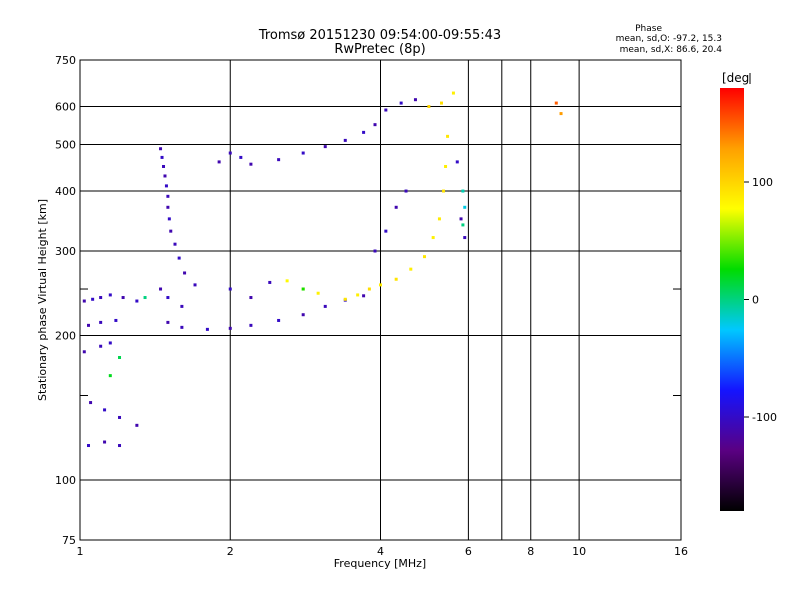 This screenshot has width=800, height=600. I want to click on phase-stats-heading: Phase, so click(648, 29).